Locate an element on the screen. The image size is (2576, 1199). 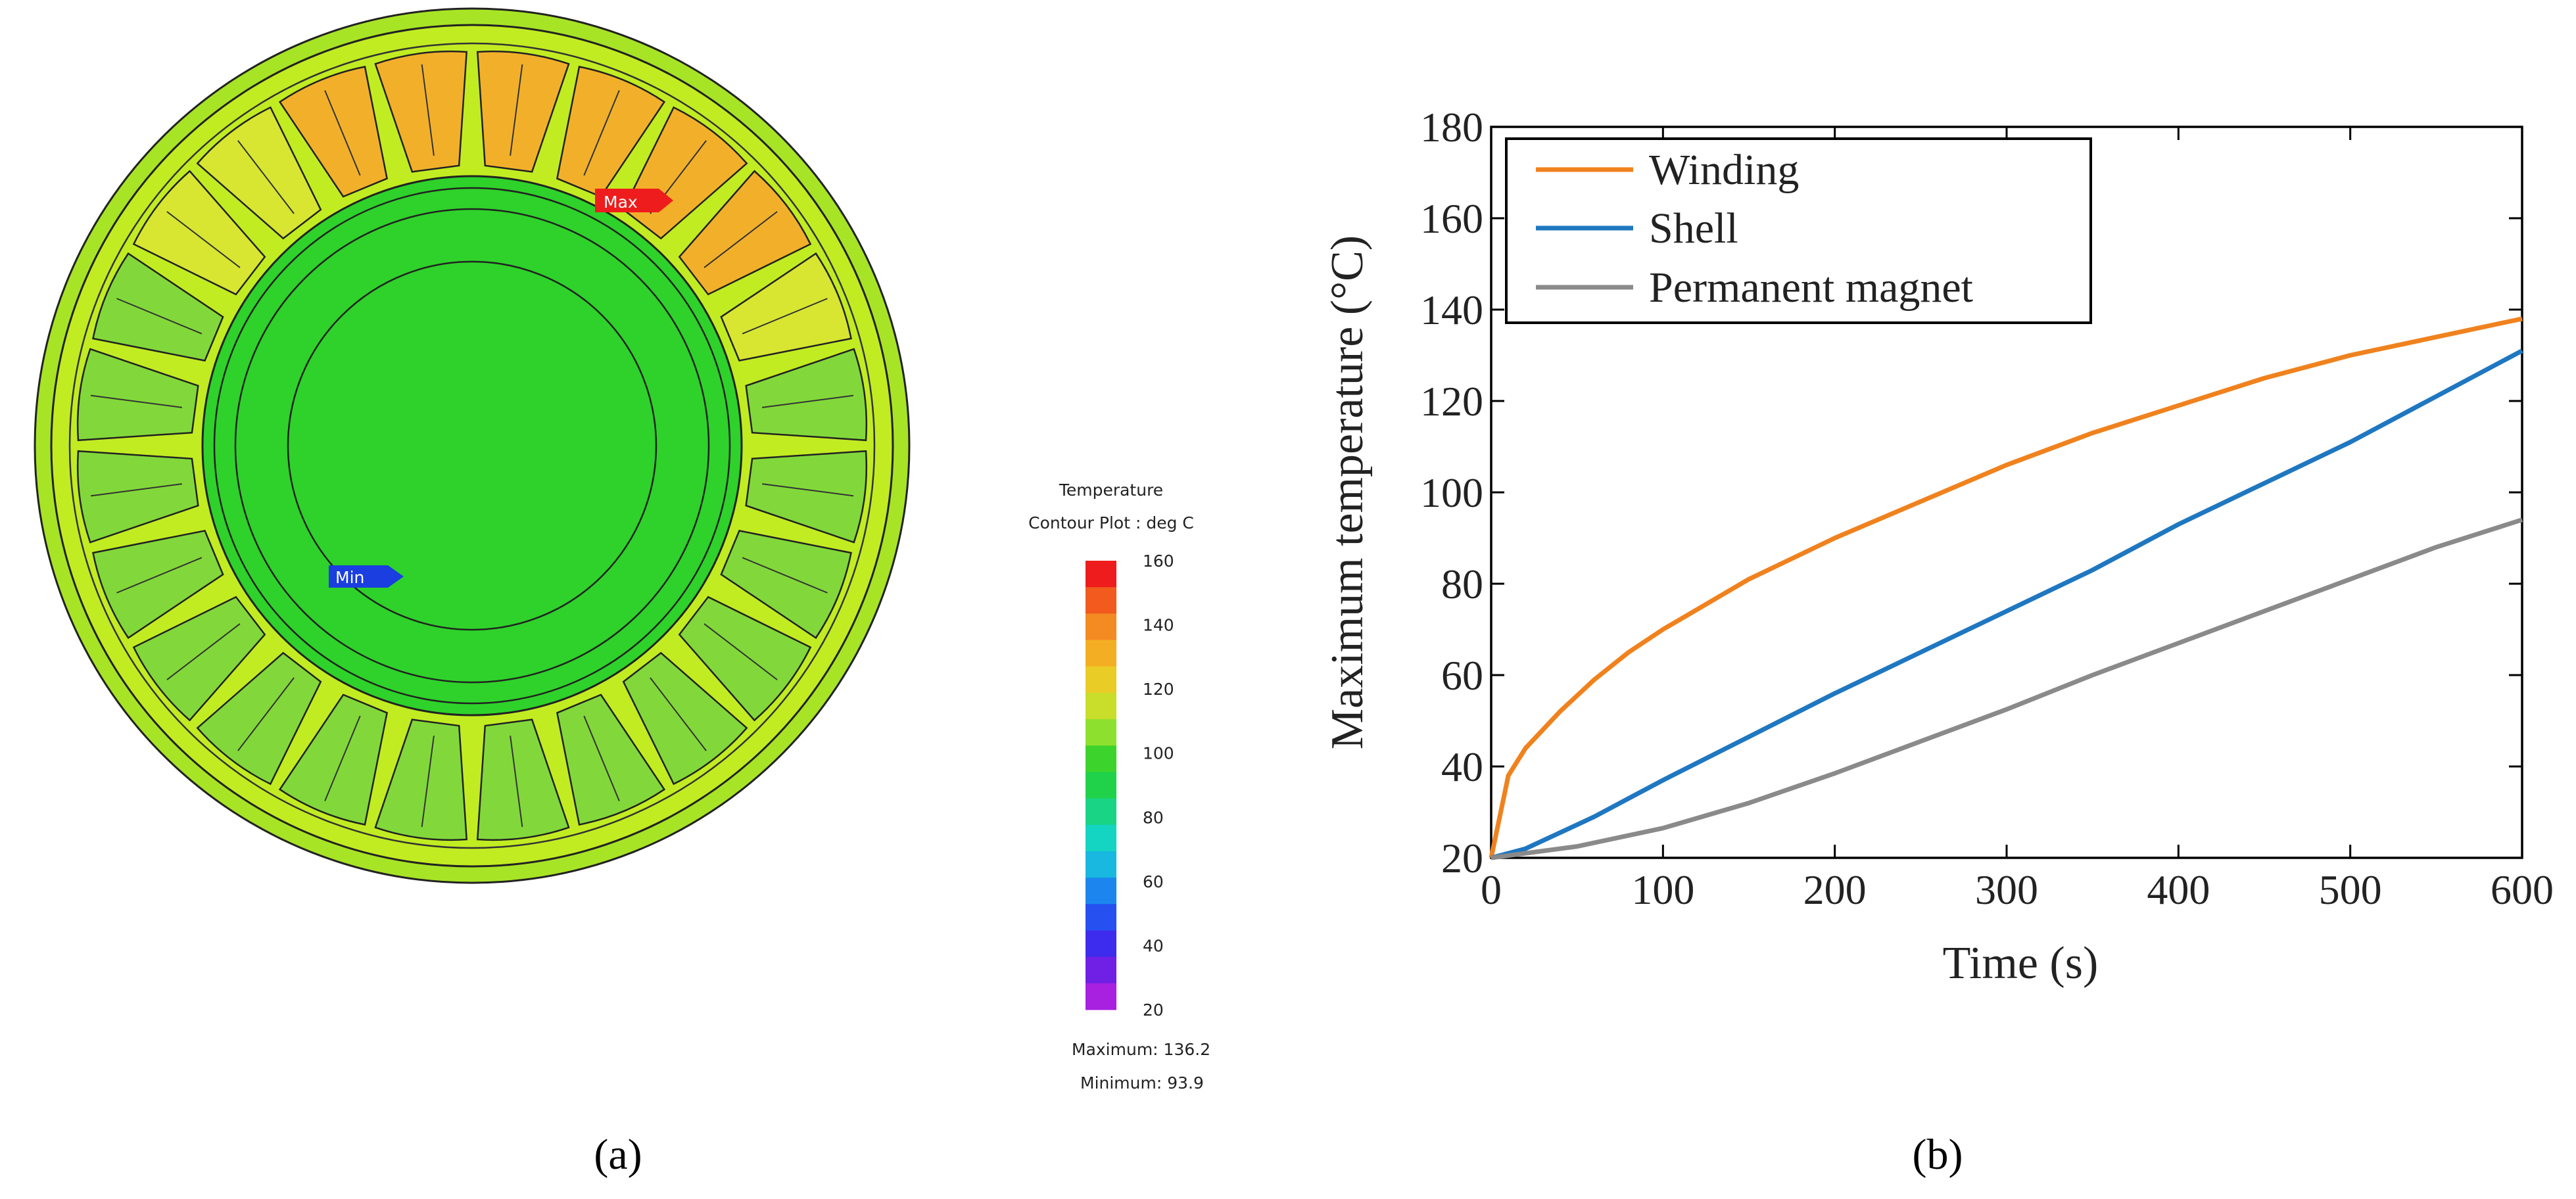
maximum-readout: Maximum: 136.2 is located at coordinates (1141, 1050).